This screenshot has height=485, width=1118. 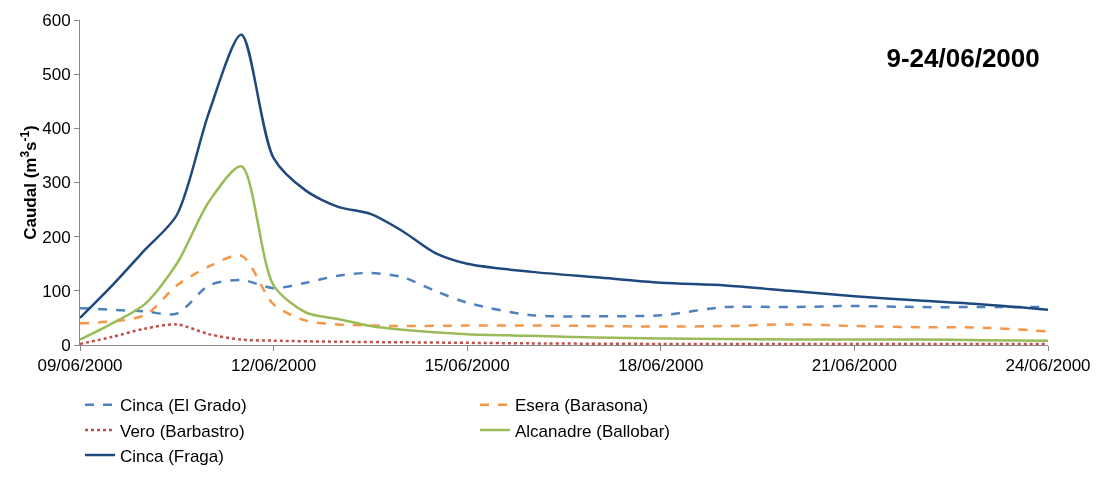 What do you see at coordinates (592, 431) in the screenshot?
I see `legend-label: Alcanadre (Ballobar)` at bounding box center [592, 431].